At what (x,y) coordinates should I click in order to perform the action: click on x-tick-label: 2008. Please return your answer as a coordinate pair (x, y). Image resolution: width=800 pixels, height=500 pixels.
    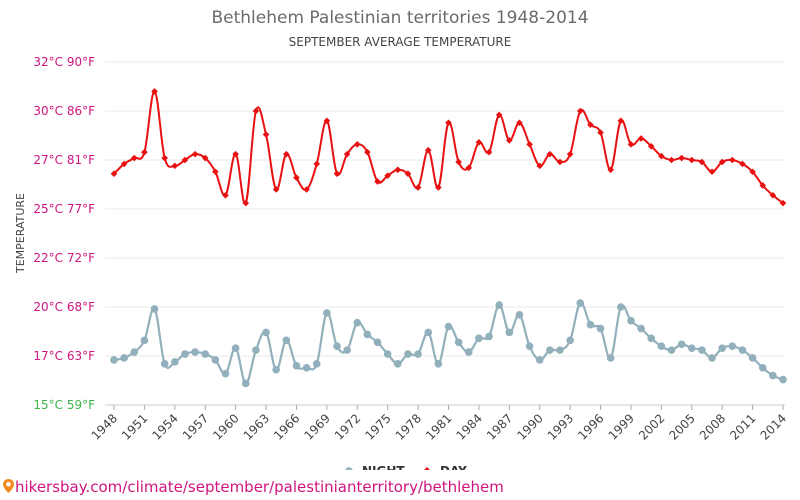
    Looking at the image, I should click on (712, 426).